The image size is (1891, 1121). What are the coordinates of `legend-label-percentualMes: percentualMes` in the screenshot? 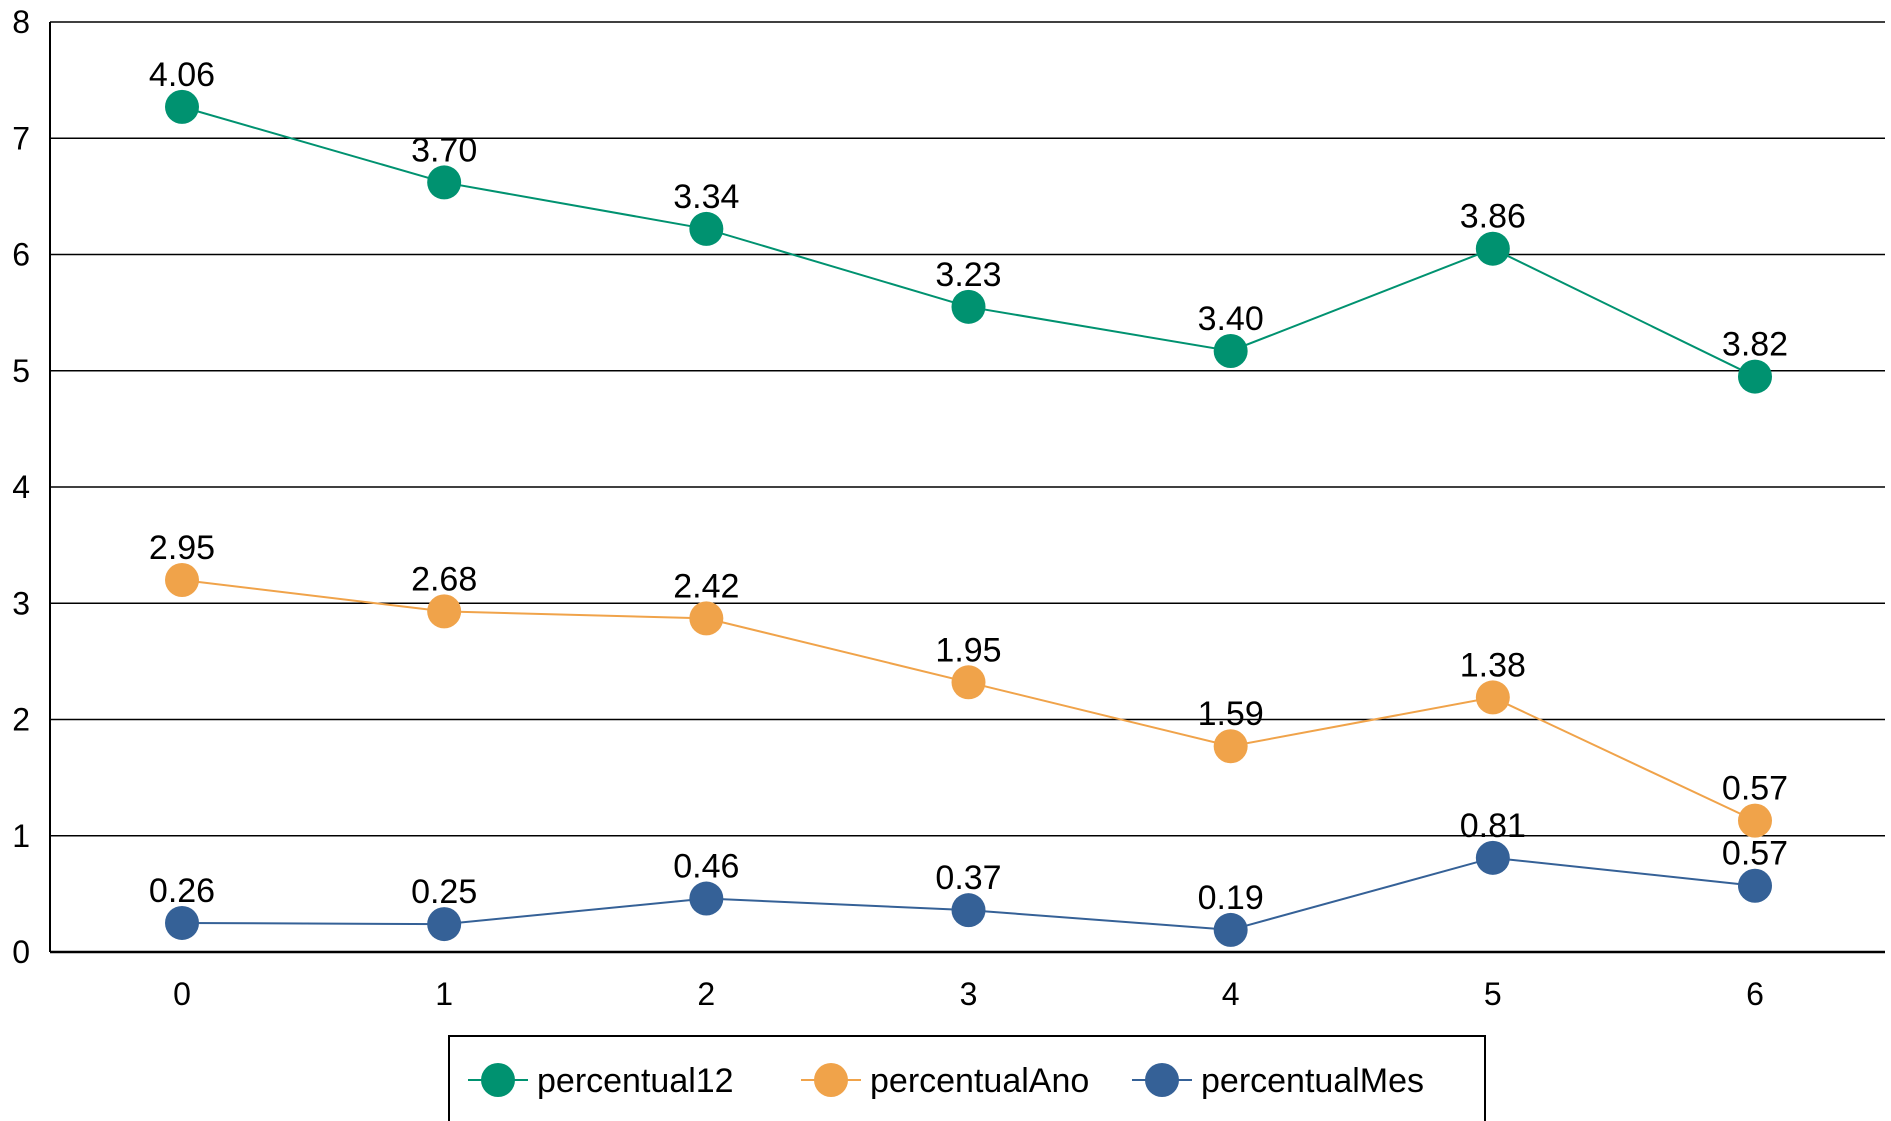 It's located at (1312, 1081).